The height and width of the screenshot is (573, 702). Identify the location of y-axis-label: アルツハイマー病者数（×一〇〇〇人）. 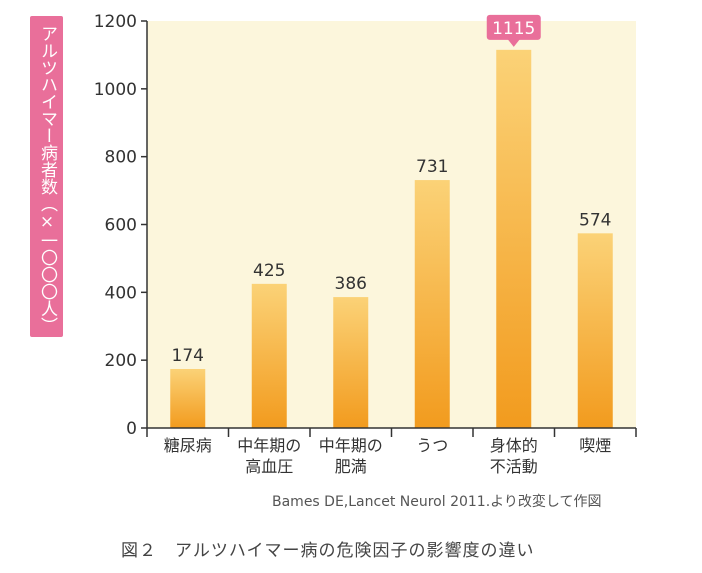
(47, 179).